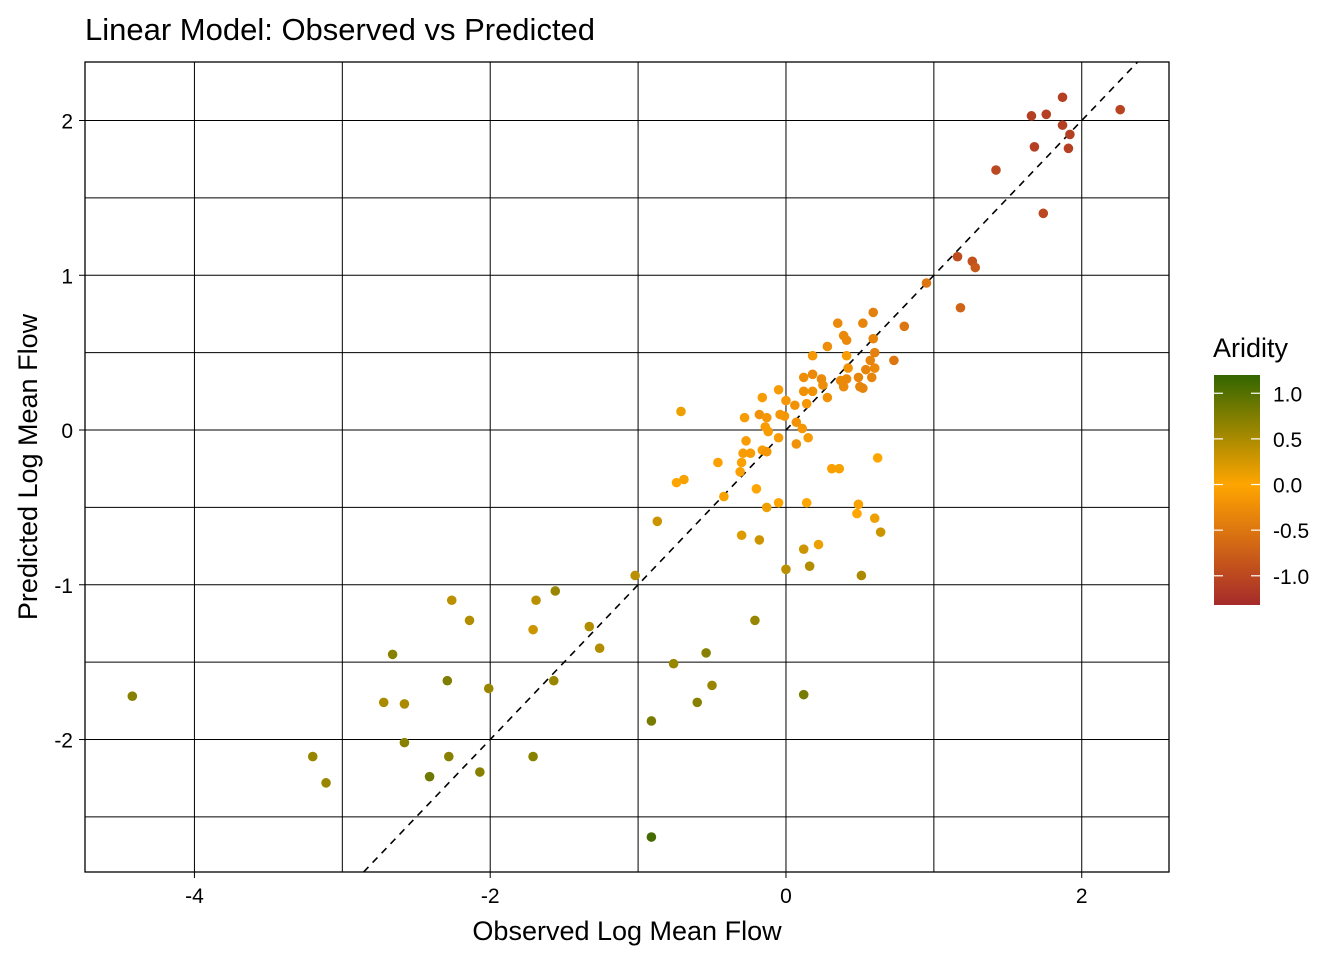 This screenshot has width=1344, height=965. Describe the element at coordinates (1291, 577) in the screenshot. I see `colorbar-tick-label: -1.0` at that location.